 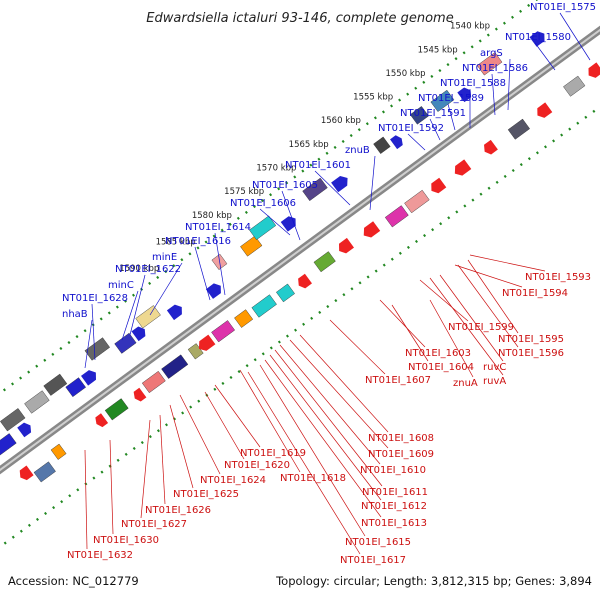 I want to click on forward-gene-label-9: NT01EI_1601, so click(x=318, y=165).